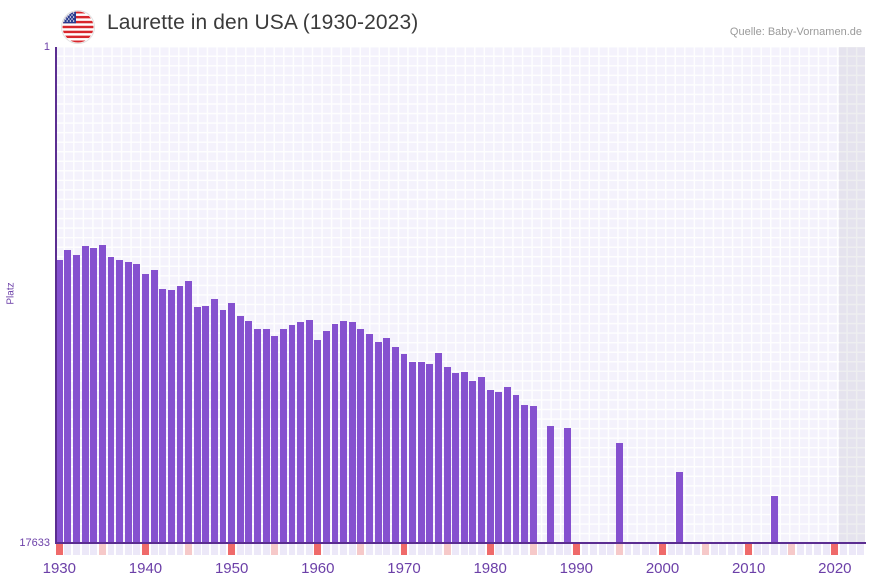  What do you see at coordinates (120, 549) in the screenshot?
I see `x-tick-cell-1937` at bounding box center [120, 549].